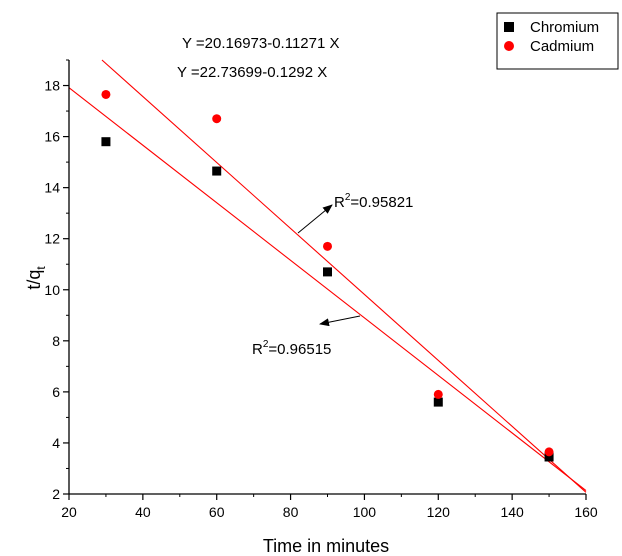 The height and width of the screenshot is (556, 622). What do you see at coordinates (143, 512) in the screenshot?
I see `x-tick-label: 40` at bounding box center [143, 512].